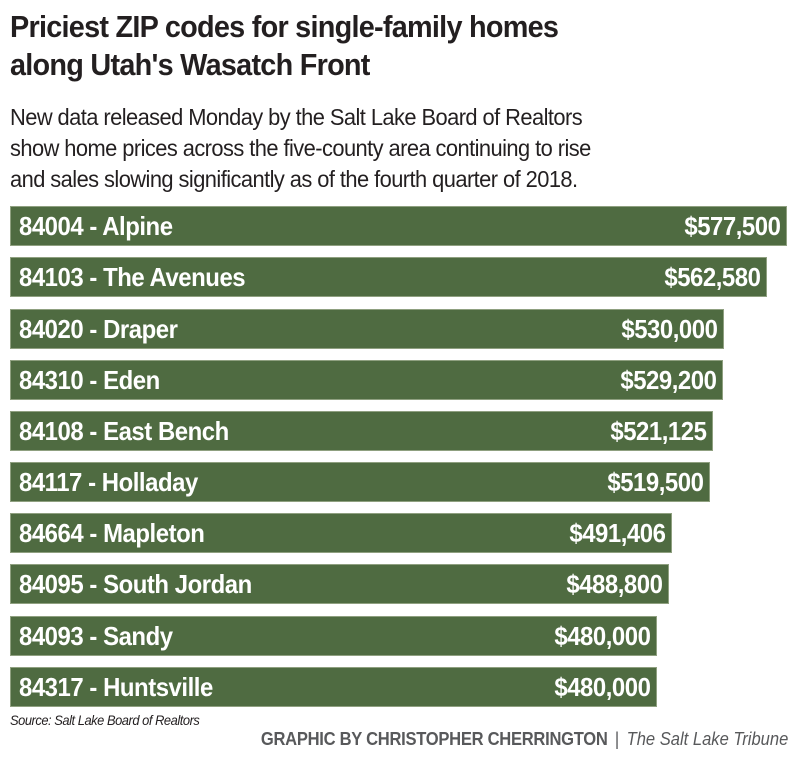 The width and height of the screenshot is (800, 761). I want to click on bar-label: 84004 - Alpine, so click(96, 225).